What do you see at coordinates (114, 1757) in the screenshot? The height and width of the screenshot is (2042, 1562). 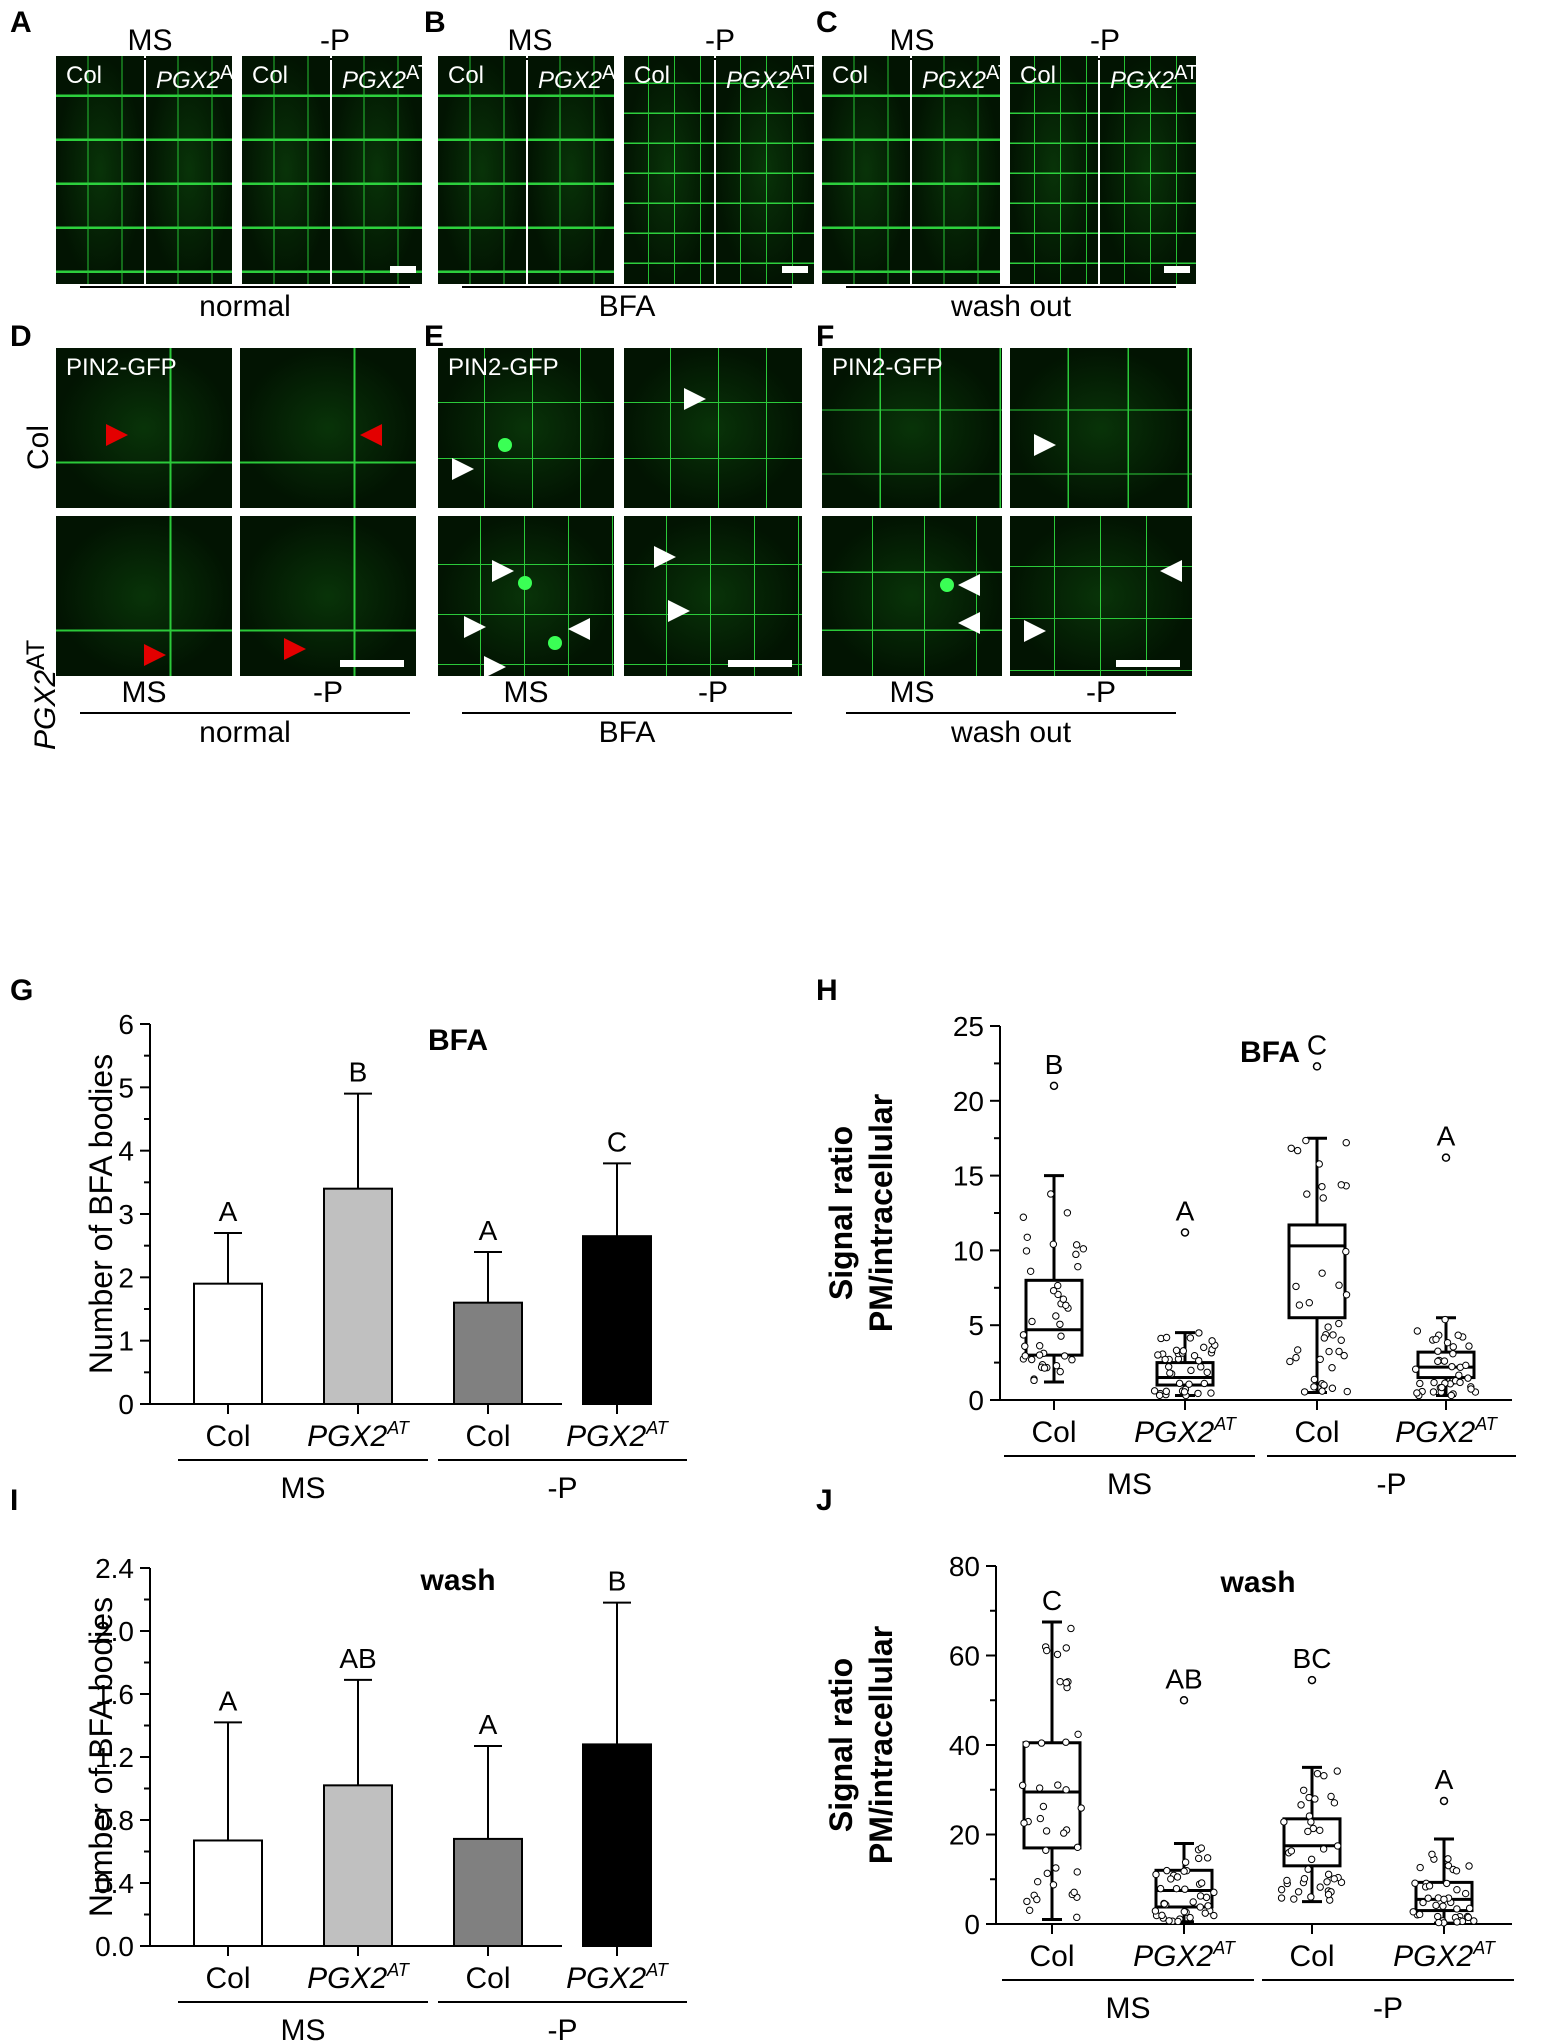 I see `y-tick-label: 1.2` at bounding box center [114, 1757].